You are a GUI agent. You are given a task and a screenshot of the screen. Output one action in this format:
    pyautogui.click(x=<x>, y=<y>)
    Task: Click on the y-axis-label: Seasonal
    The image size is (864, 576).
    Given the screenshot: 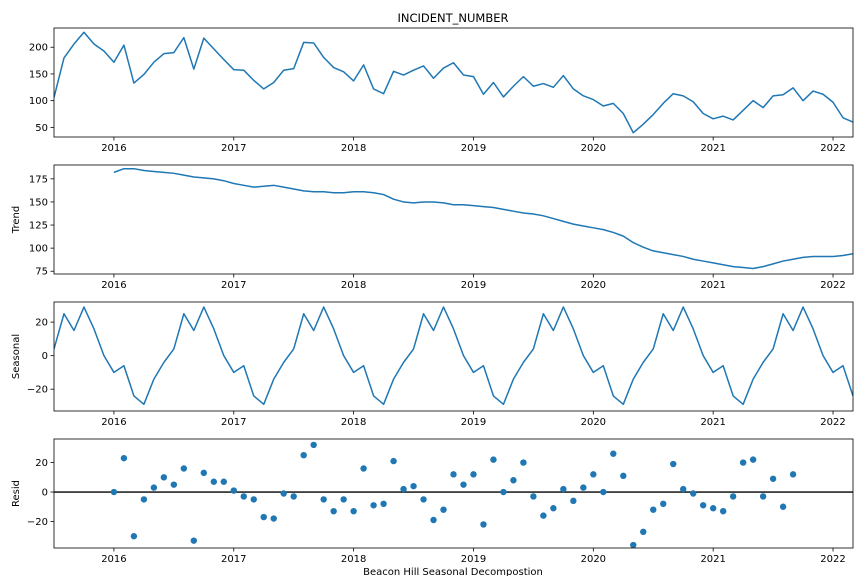 What is the action you would take?
    pyautogui.click(x=16, y=356)
    